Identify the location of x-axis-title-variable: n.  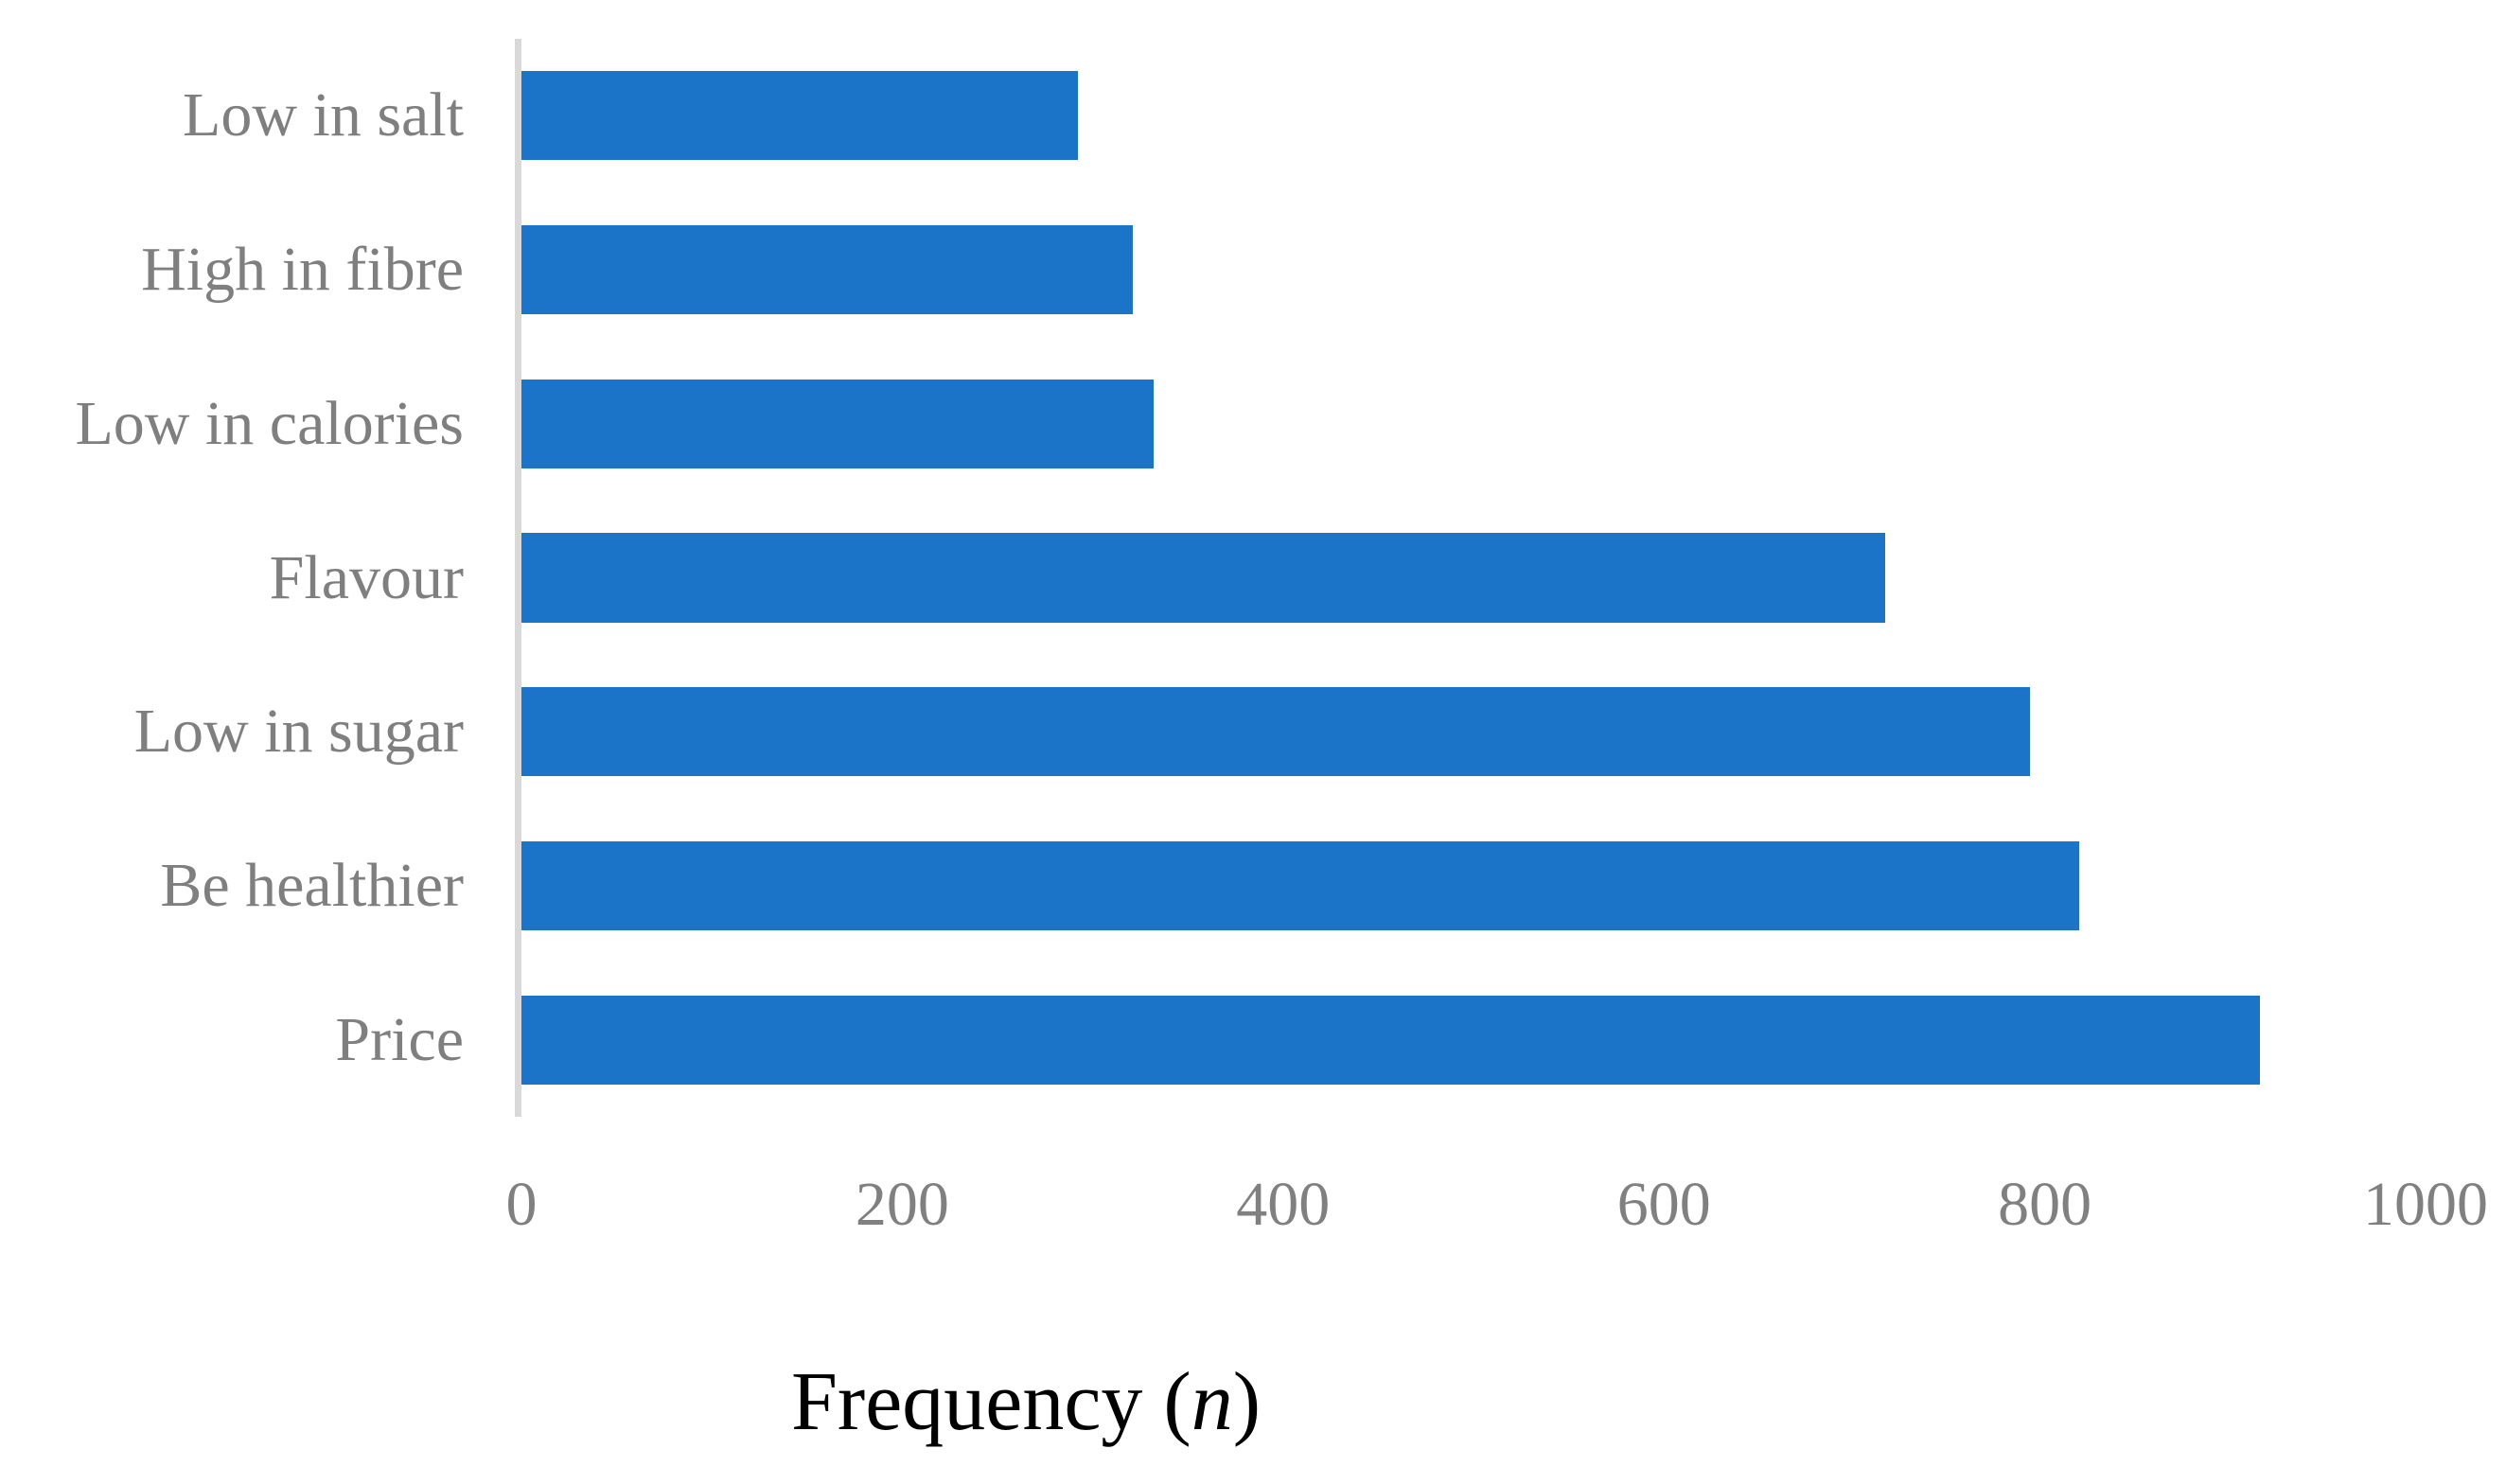
(1212, 1402).